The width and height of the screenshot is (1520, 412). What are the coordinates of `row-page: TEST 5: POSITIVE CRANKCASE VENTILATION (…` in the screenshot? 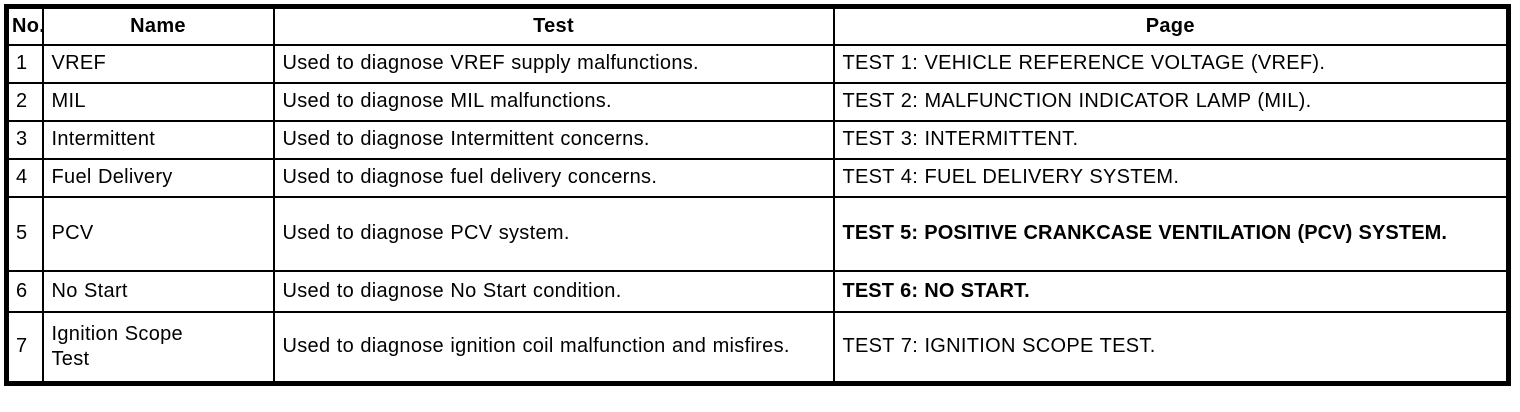 It's located at (1171, 233).